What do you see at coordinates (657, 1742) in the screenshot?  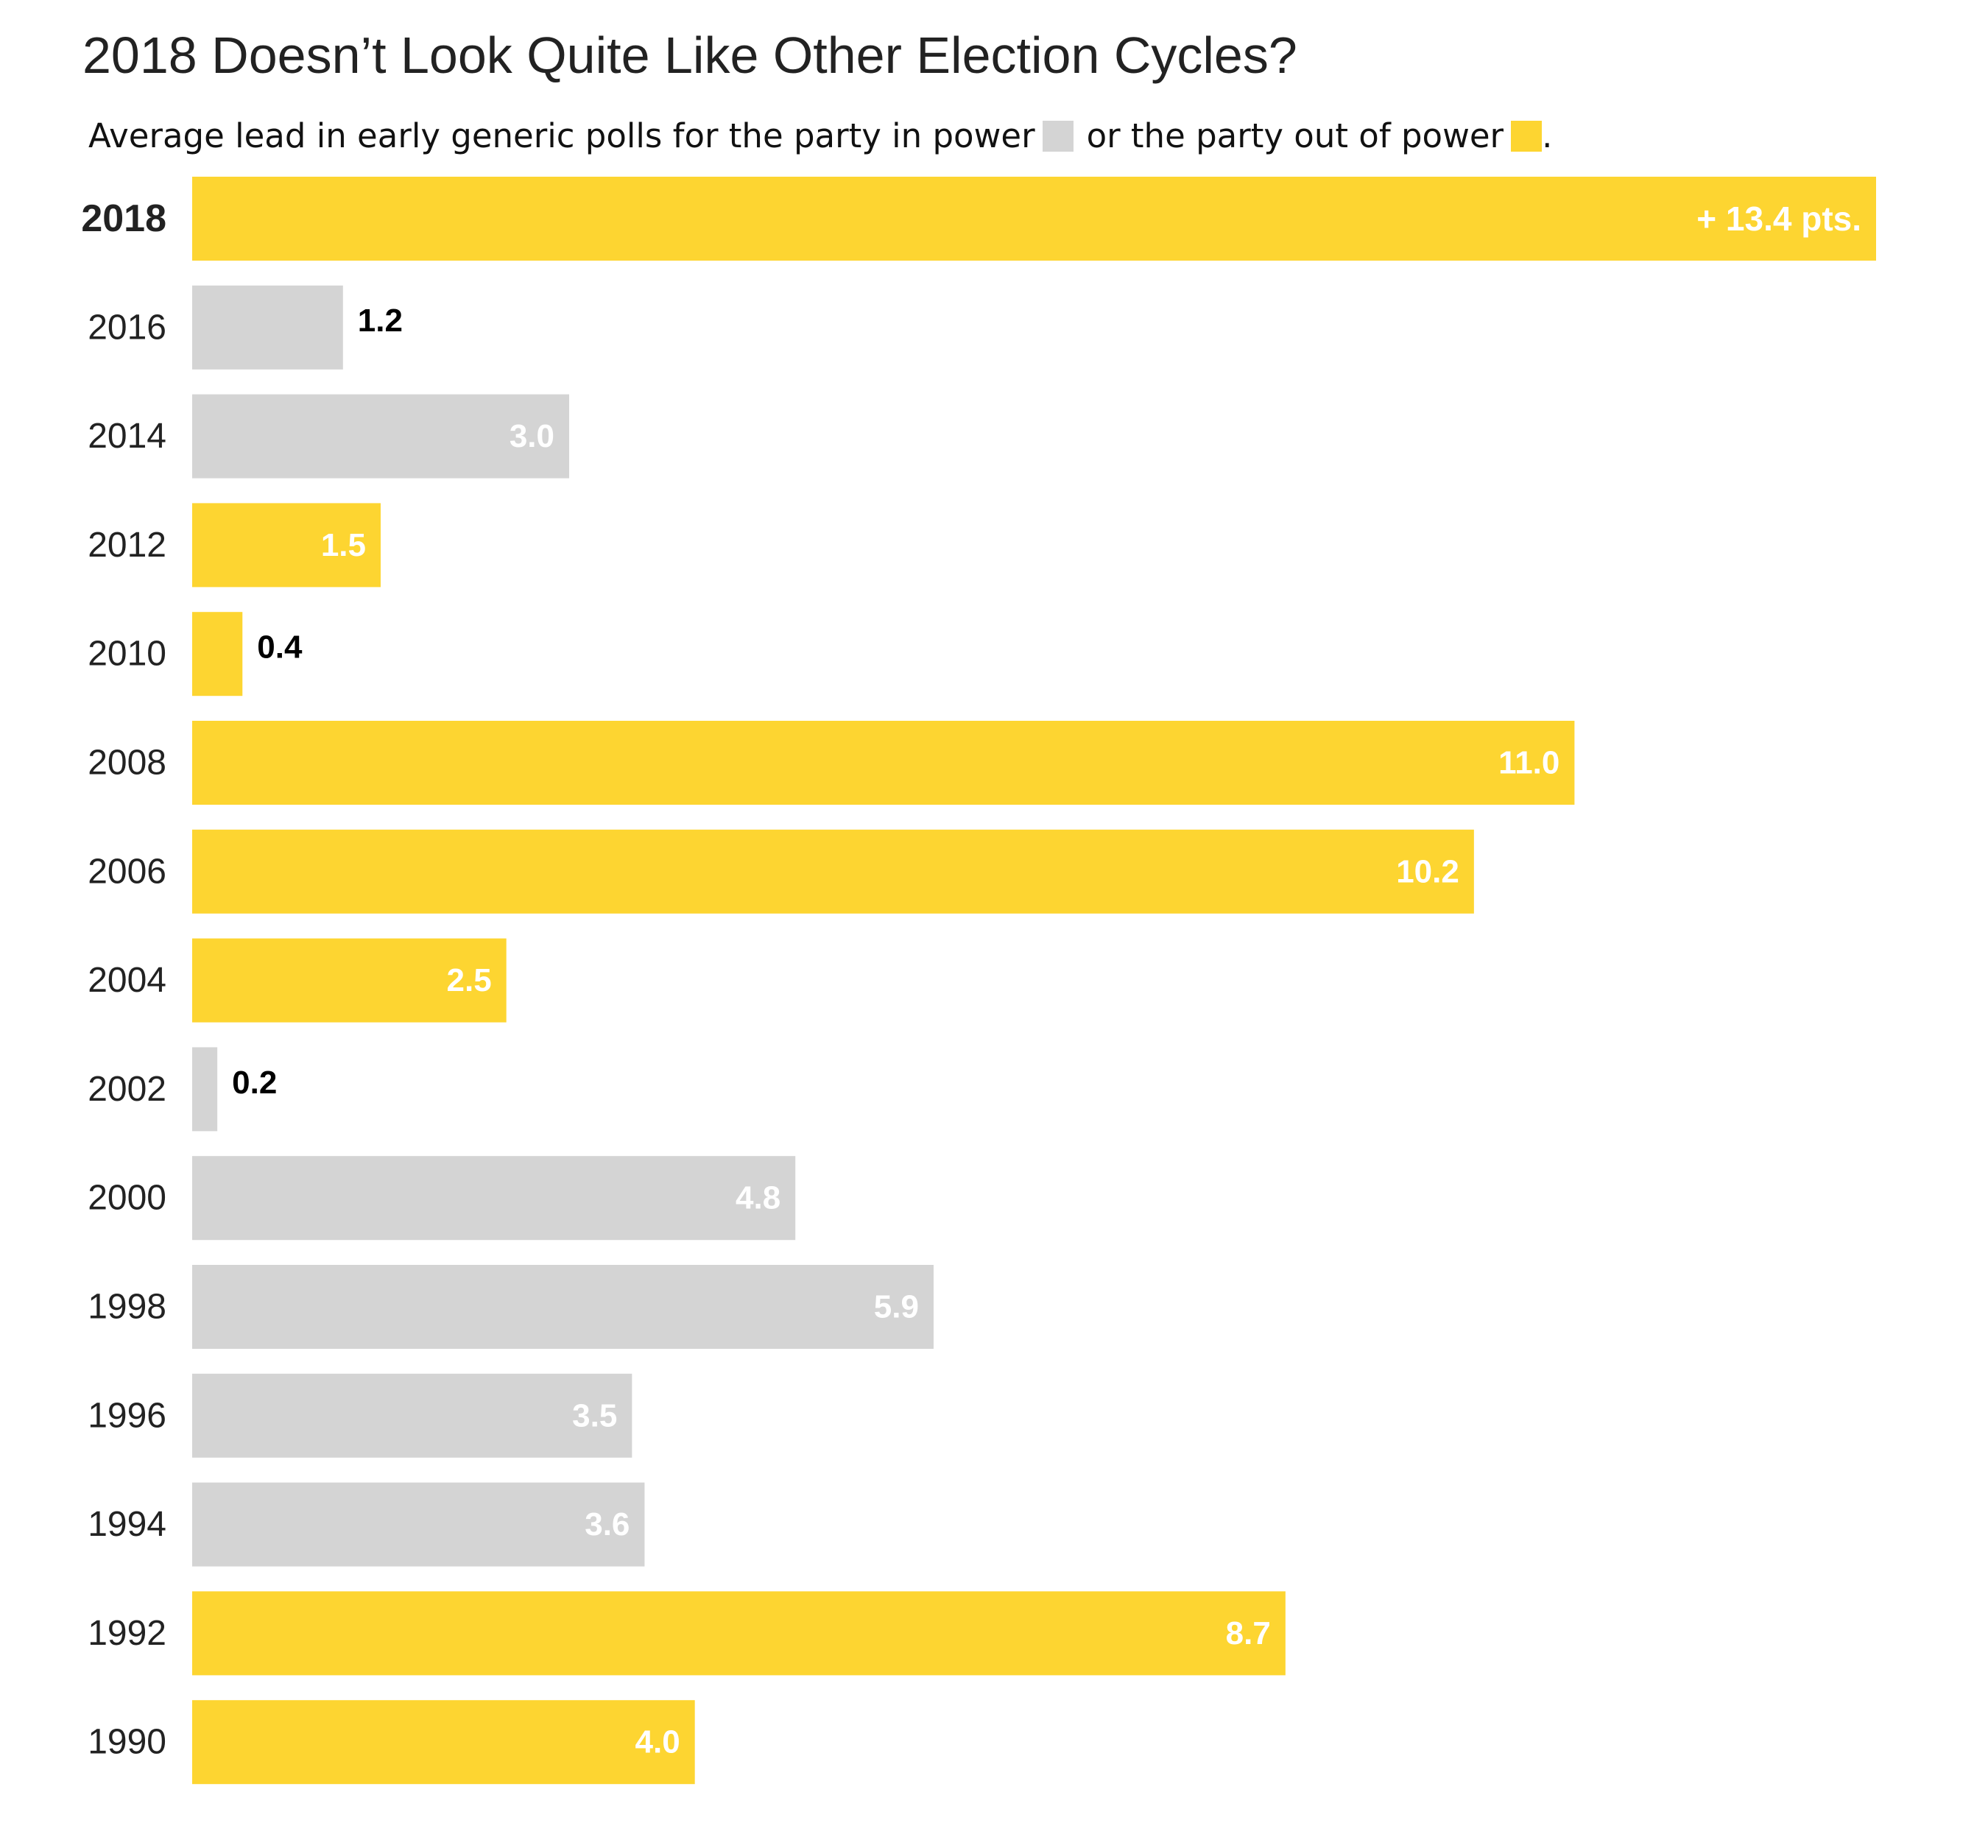 I see `value-label: 4.0` at bounding box center [657, 1742].